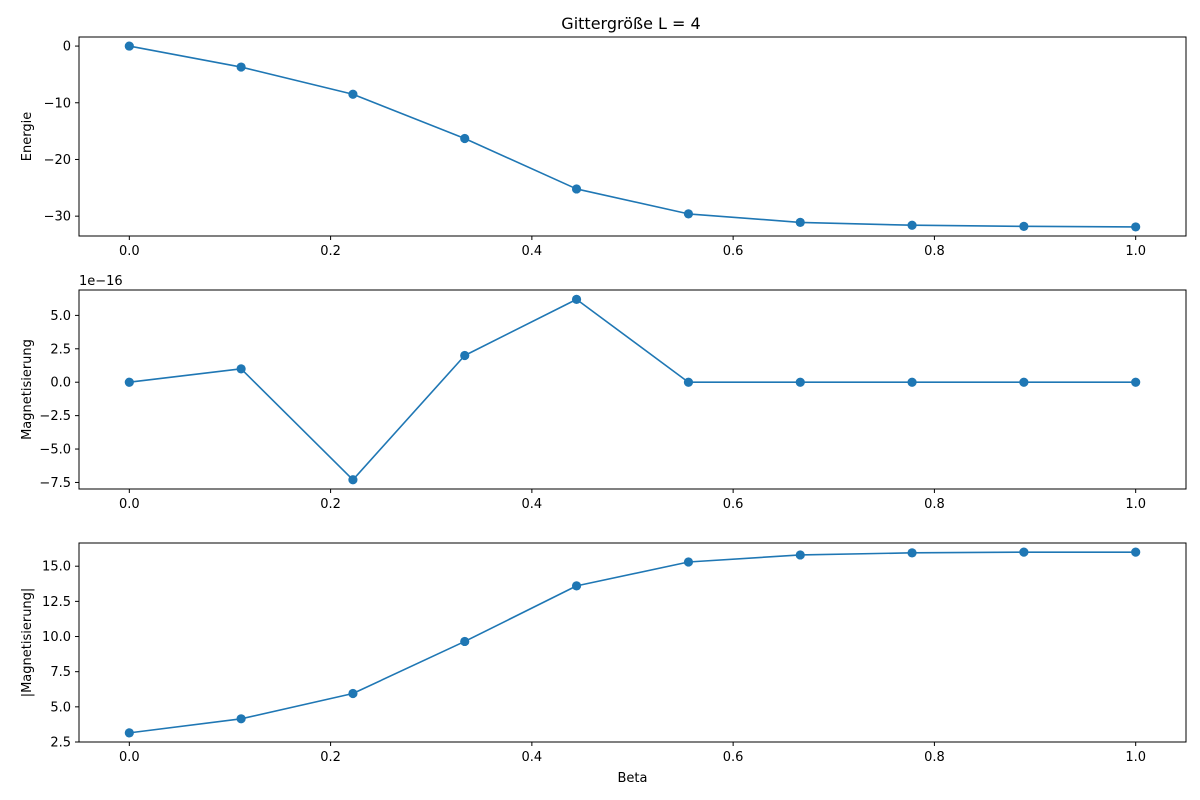 Image resolution: width=1200 pixels, height=800 pixels. Describe the element at coordinates (60, 383) in the screenshot. I see `y-tick-label: 0.0` at that location.